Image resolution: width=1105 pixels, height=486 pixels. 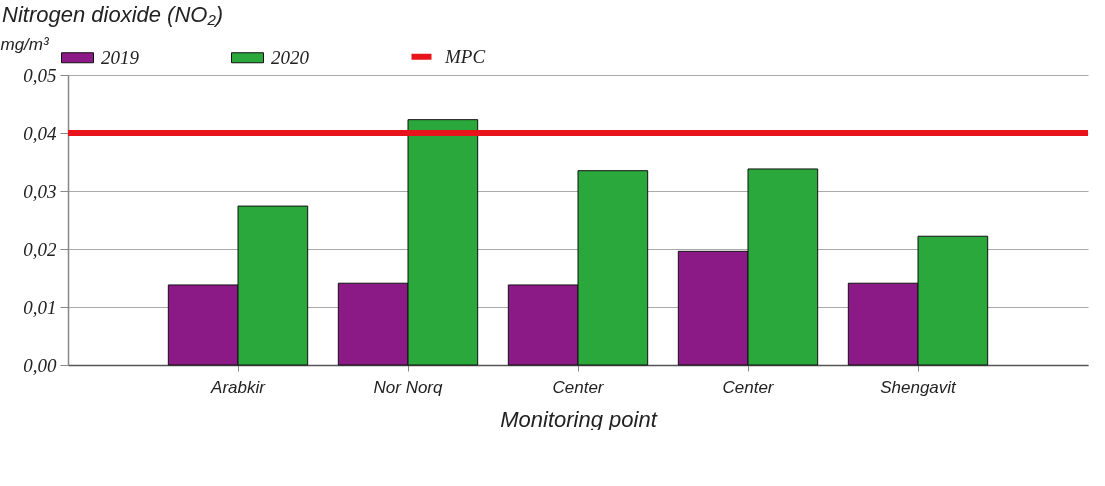 What do you see at coordinates (290, 57) in the screenshot?
I see `legend-label: 2020` at bounding box center [290, 57].